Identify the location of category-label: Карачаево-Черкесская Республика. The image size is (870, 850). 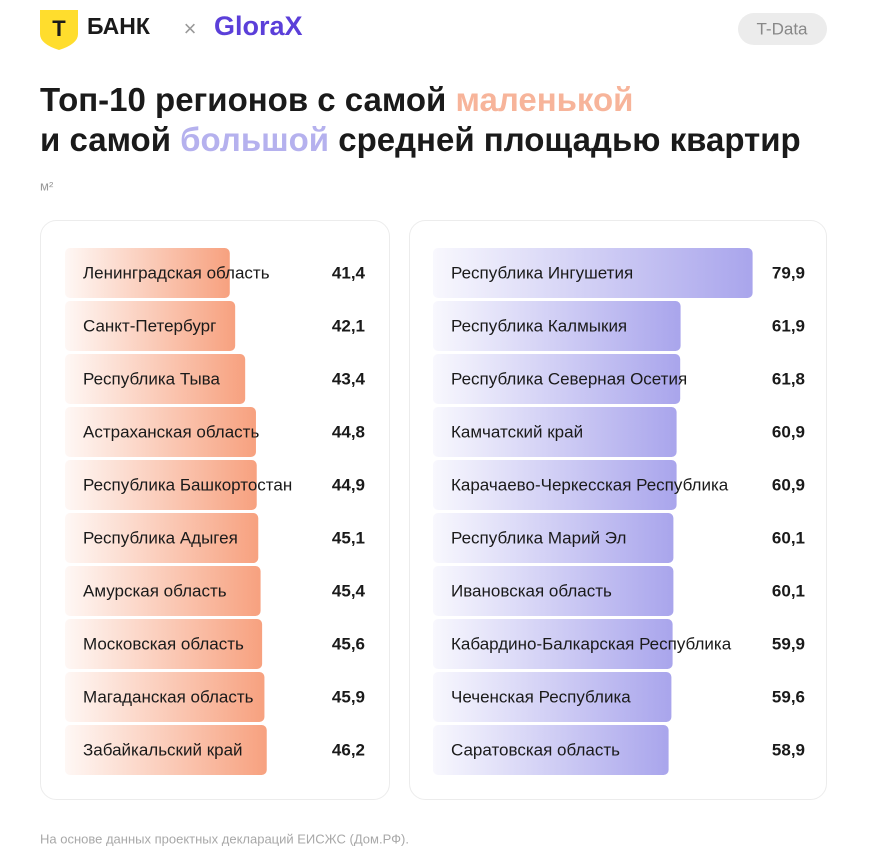
(590, 484).